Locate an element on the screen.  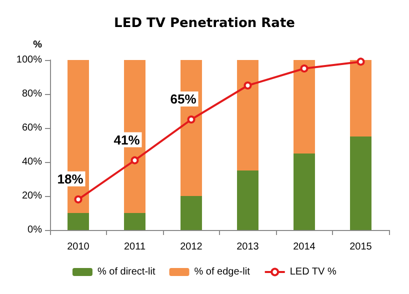
legend-label: % of direct-lit is located at coordinates (126, 272).